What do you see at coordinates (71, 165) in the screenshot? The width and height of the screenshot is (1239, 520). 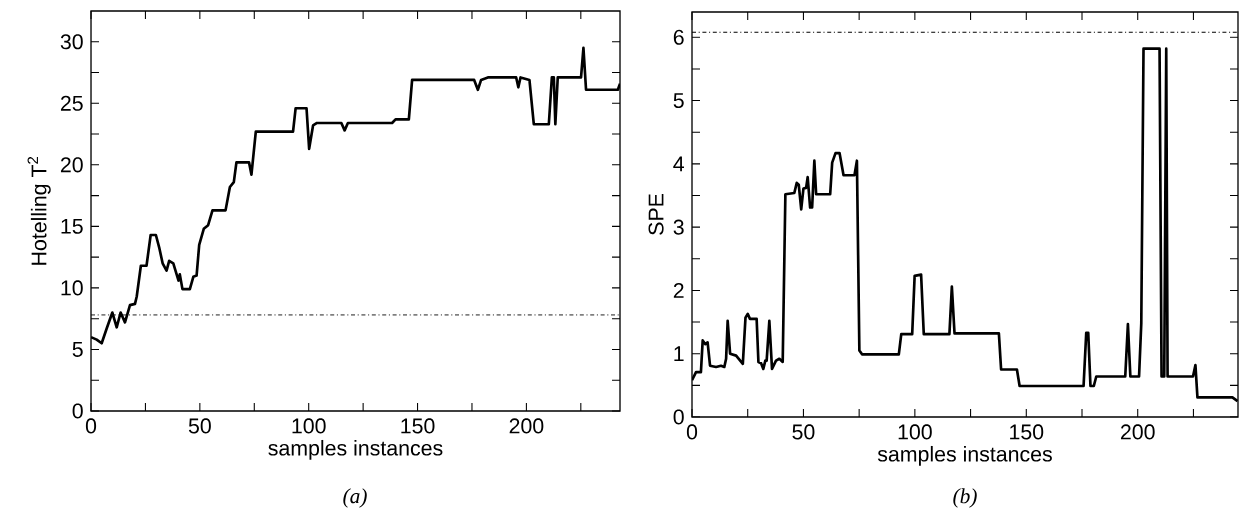 I see `y-tick-label: 20` at bounding box center [71, 165].